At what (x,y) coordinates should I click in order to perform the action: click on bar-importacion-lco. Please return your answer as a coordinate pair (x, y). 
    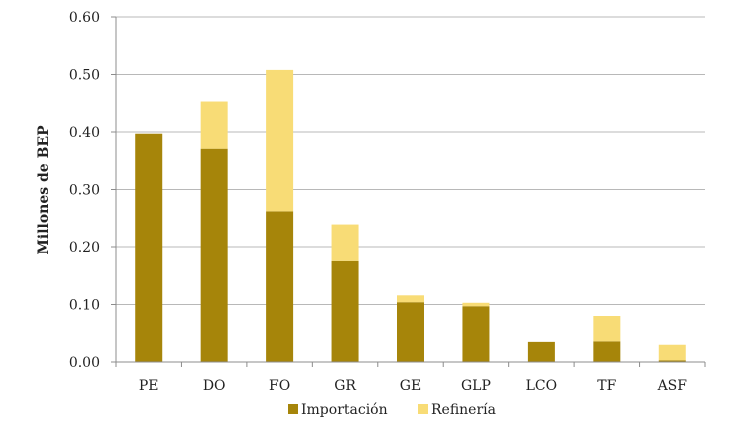
    Looking at the image, I should click on (541, 351).